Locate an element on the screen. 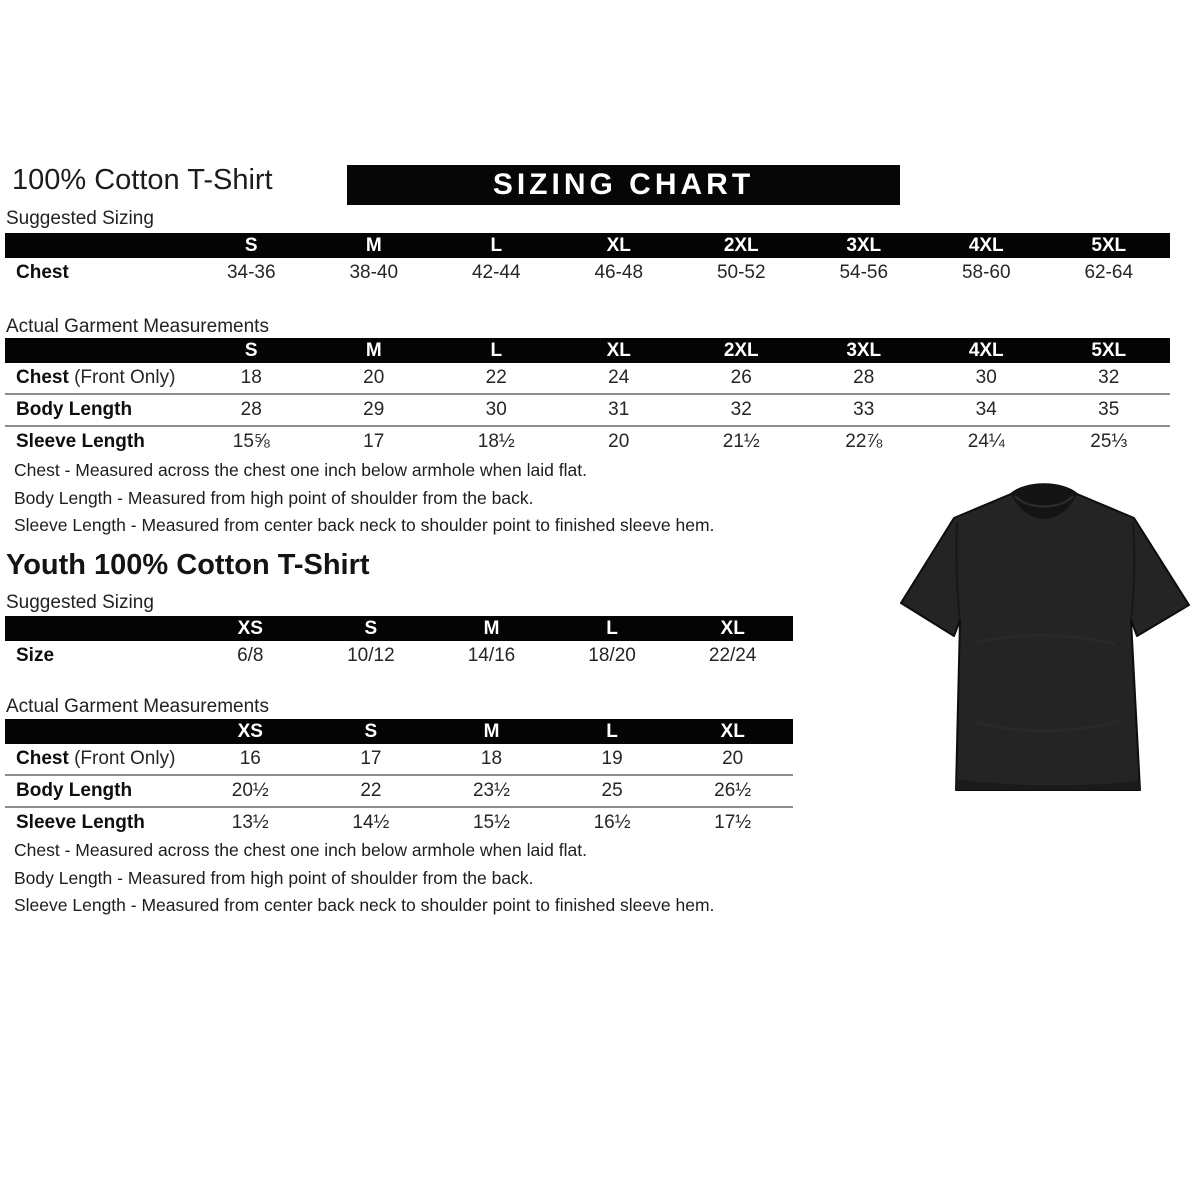 The image size is (1200, 1200). youth-suggested-sizing-label: Suggested Sizing is located at coordinates (80, 602).